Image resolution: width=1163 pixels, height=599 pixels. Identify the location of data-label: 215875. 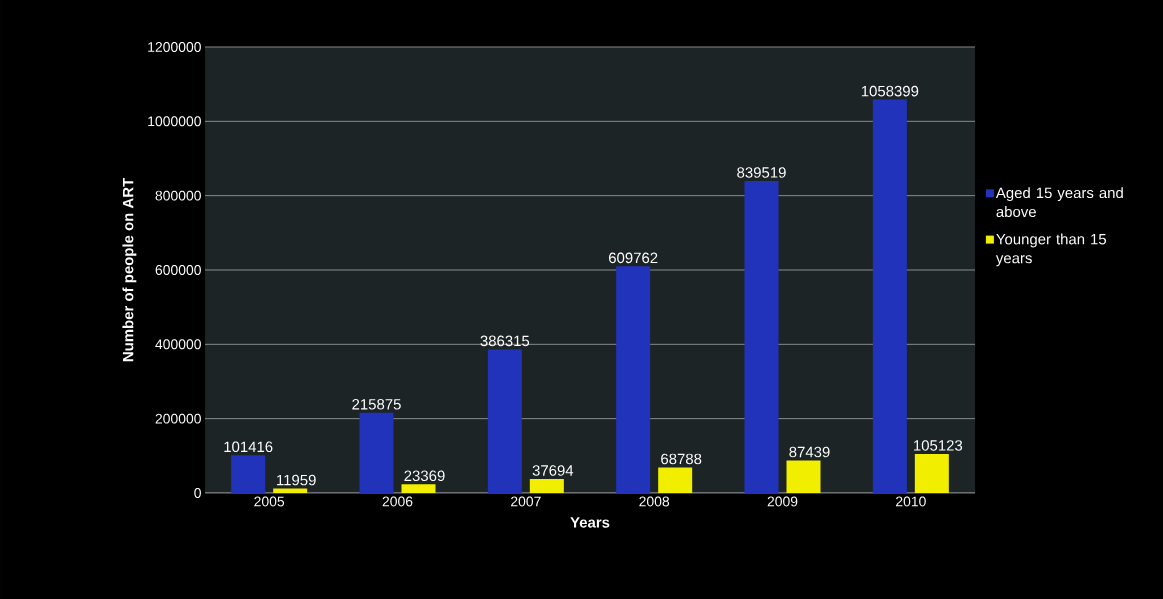
(376, 404).